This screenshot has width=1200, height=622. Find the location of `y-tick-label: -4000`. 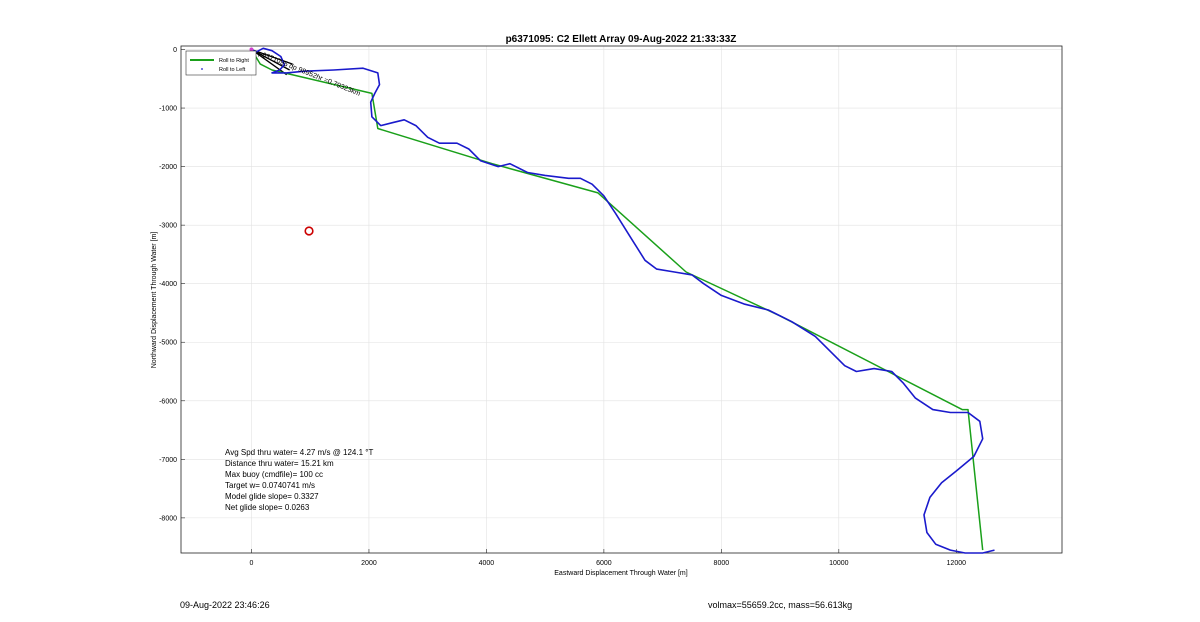

y-tick-label: -4000 is located at coordinates (168, 284).